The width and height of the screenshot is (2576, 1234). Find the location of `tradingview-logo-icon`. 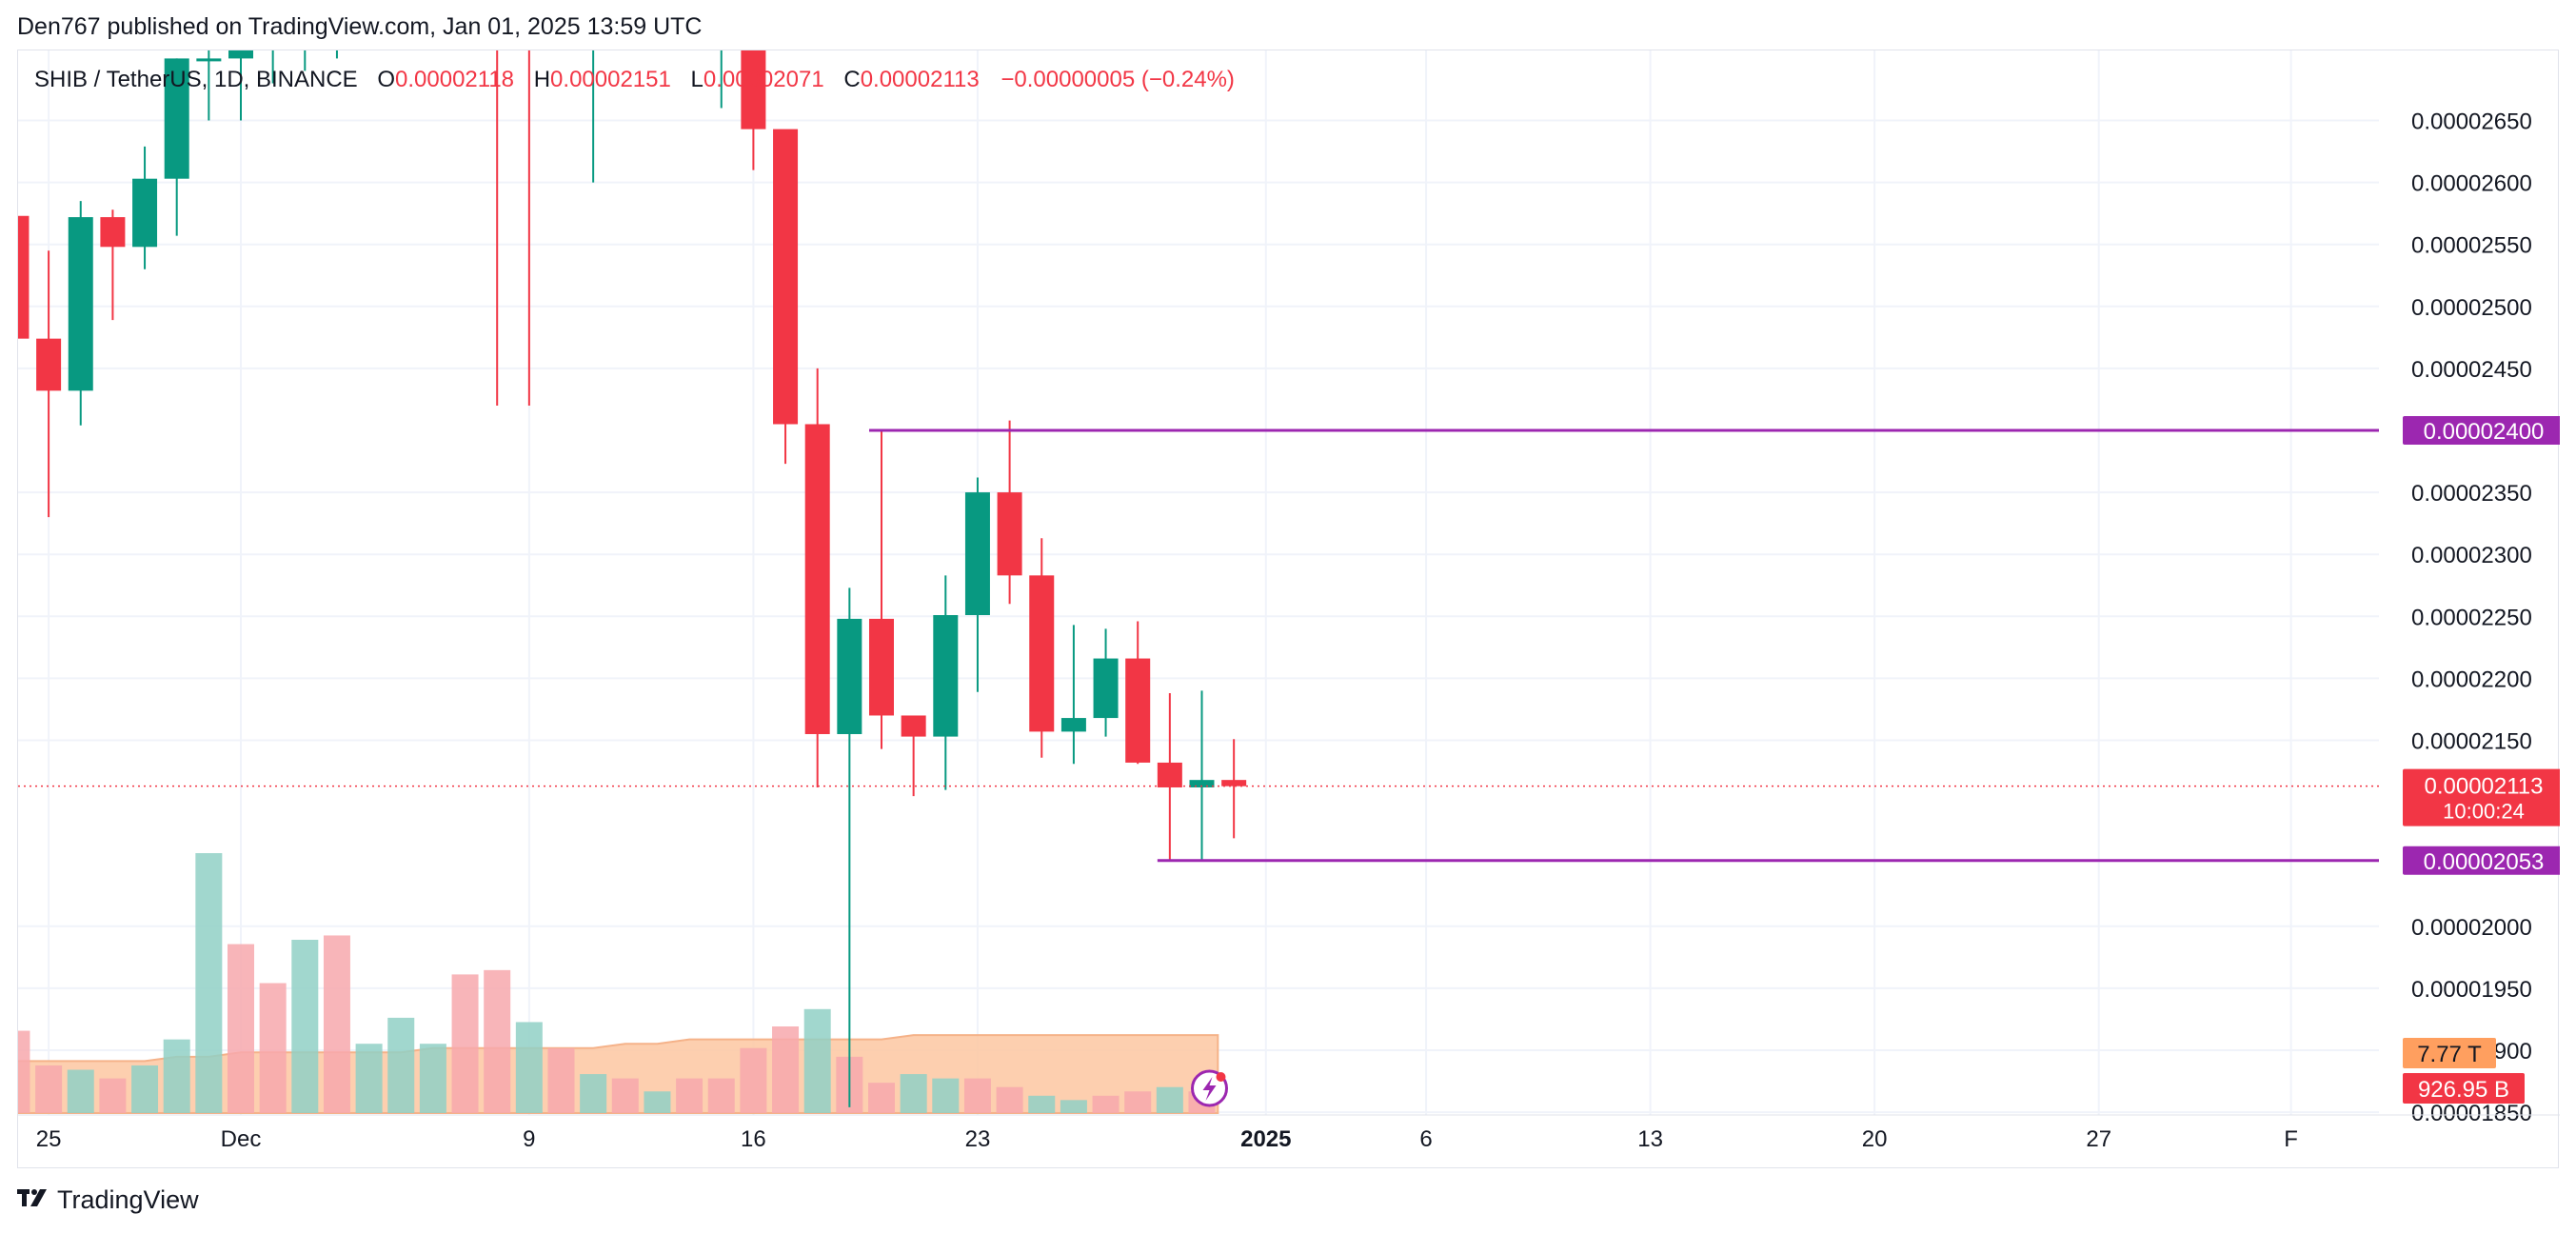

tradingview-logo-icon is located at coordinates (33, 1199).